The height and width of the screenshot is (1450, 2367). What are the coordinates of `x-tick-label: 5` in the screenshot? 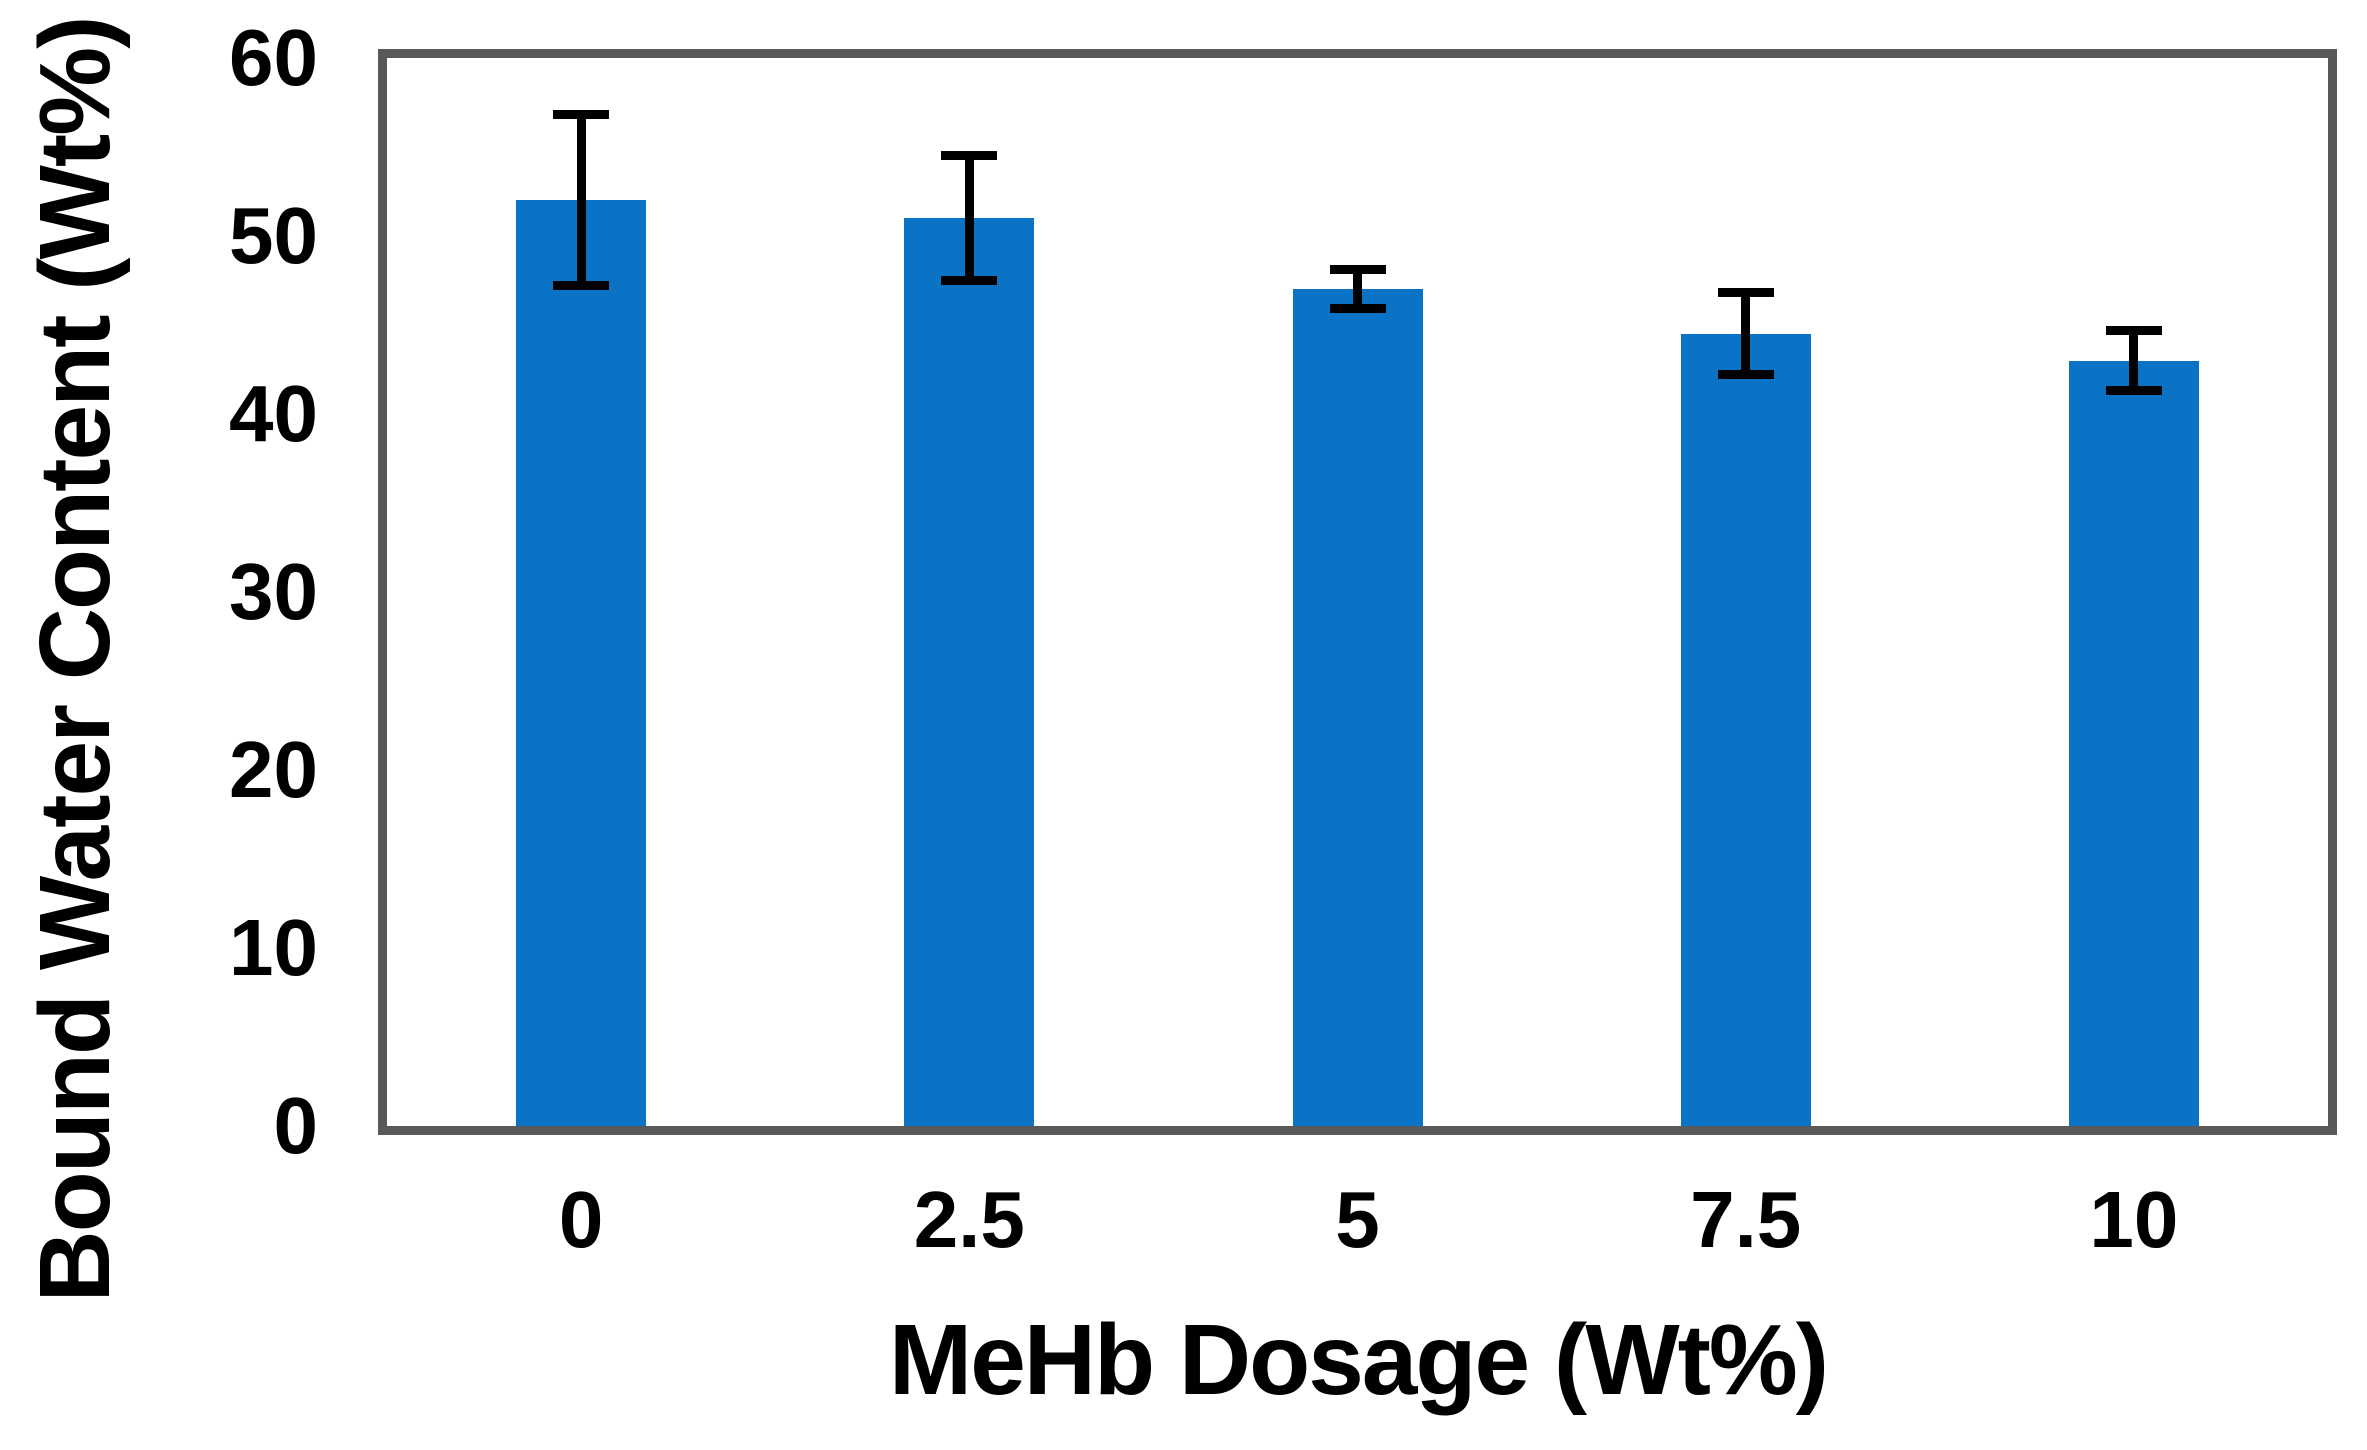 It's located at (1357, 1219).